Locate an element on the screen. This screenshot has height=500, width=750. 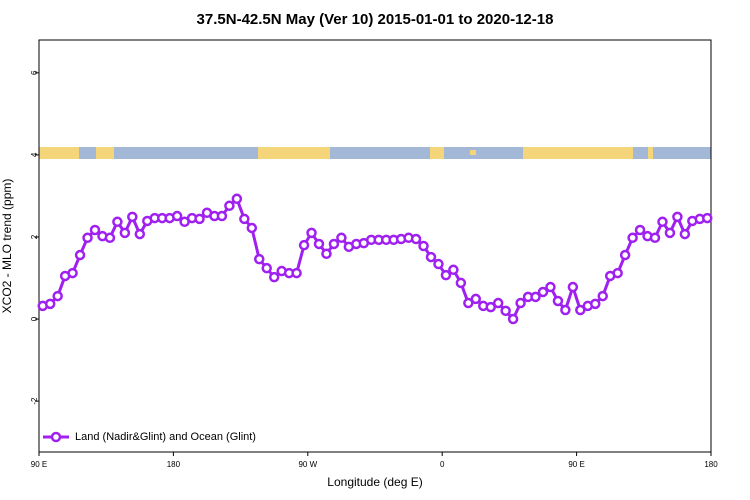
x-axis-label: Longitude (deg E) is located at coordinates (374, 482).